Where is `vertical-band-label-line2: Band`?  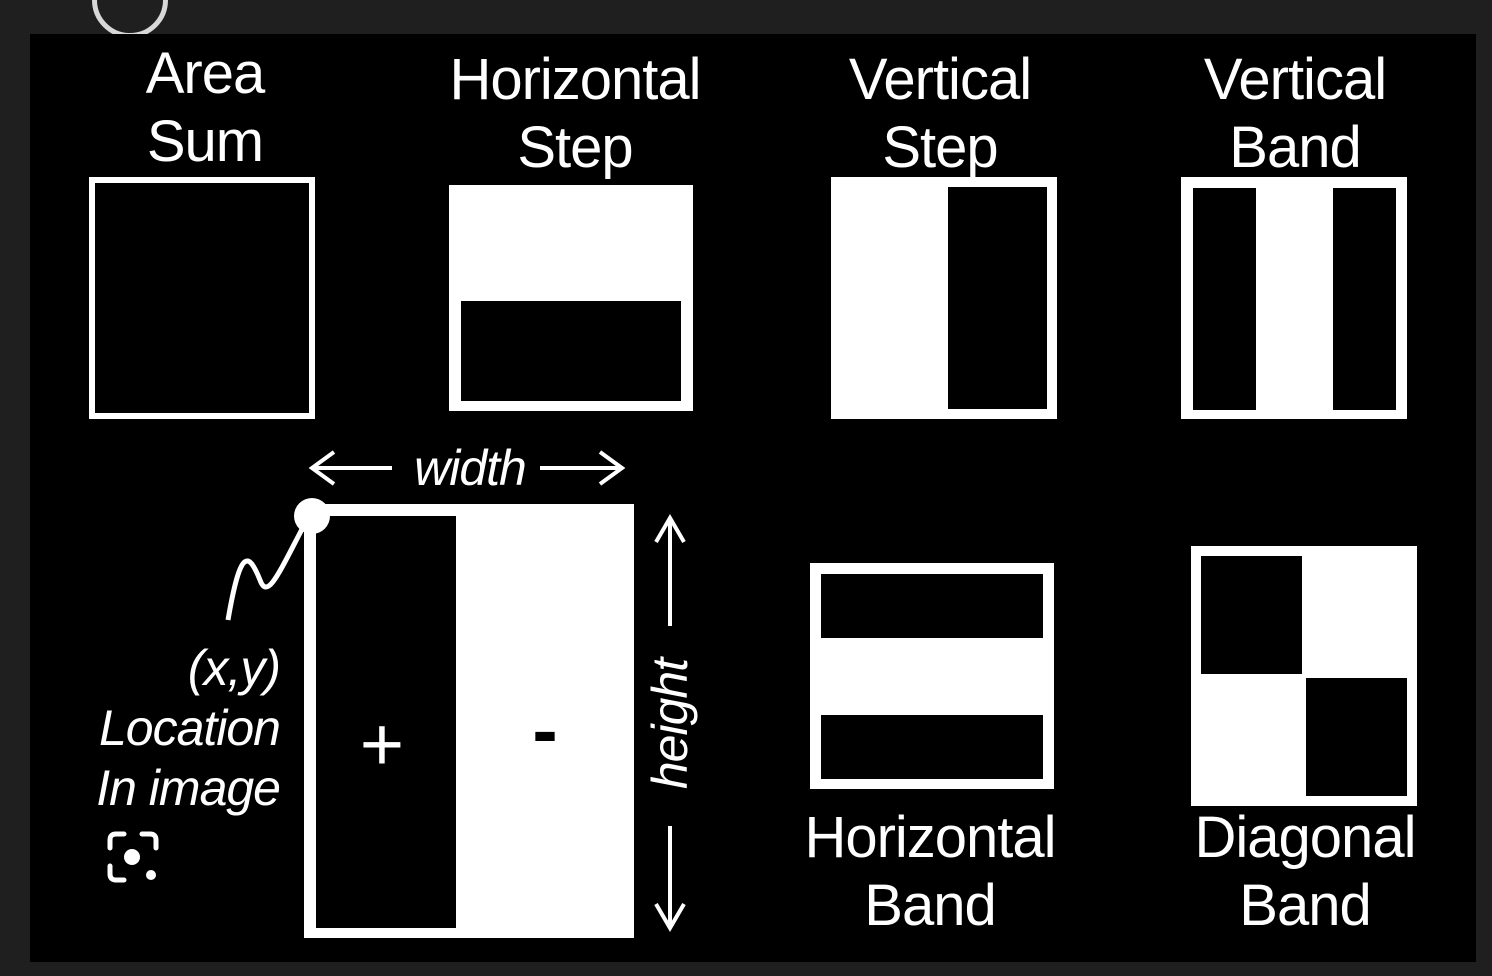 vertical-band-label-line2: Band is located at coordinates (1295, 147).